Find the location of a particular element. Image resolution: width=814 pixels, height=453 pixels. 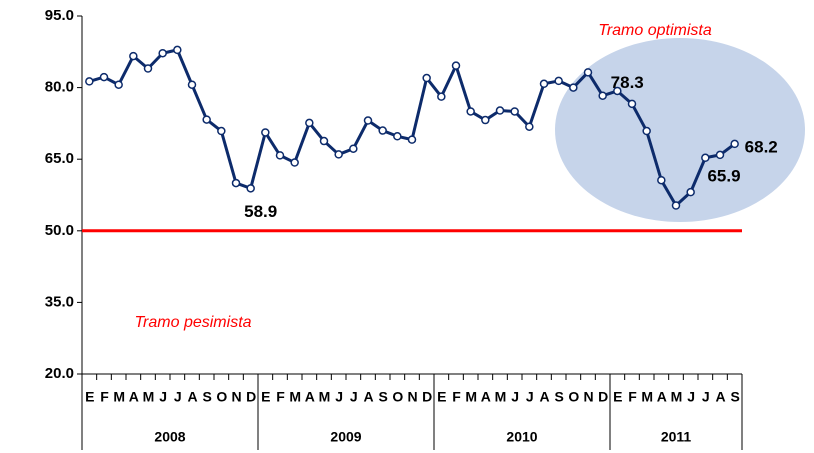

y-tick-label: 20.0 is located at coordinates (59, 373).